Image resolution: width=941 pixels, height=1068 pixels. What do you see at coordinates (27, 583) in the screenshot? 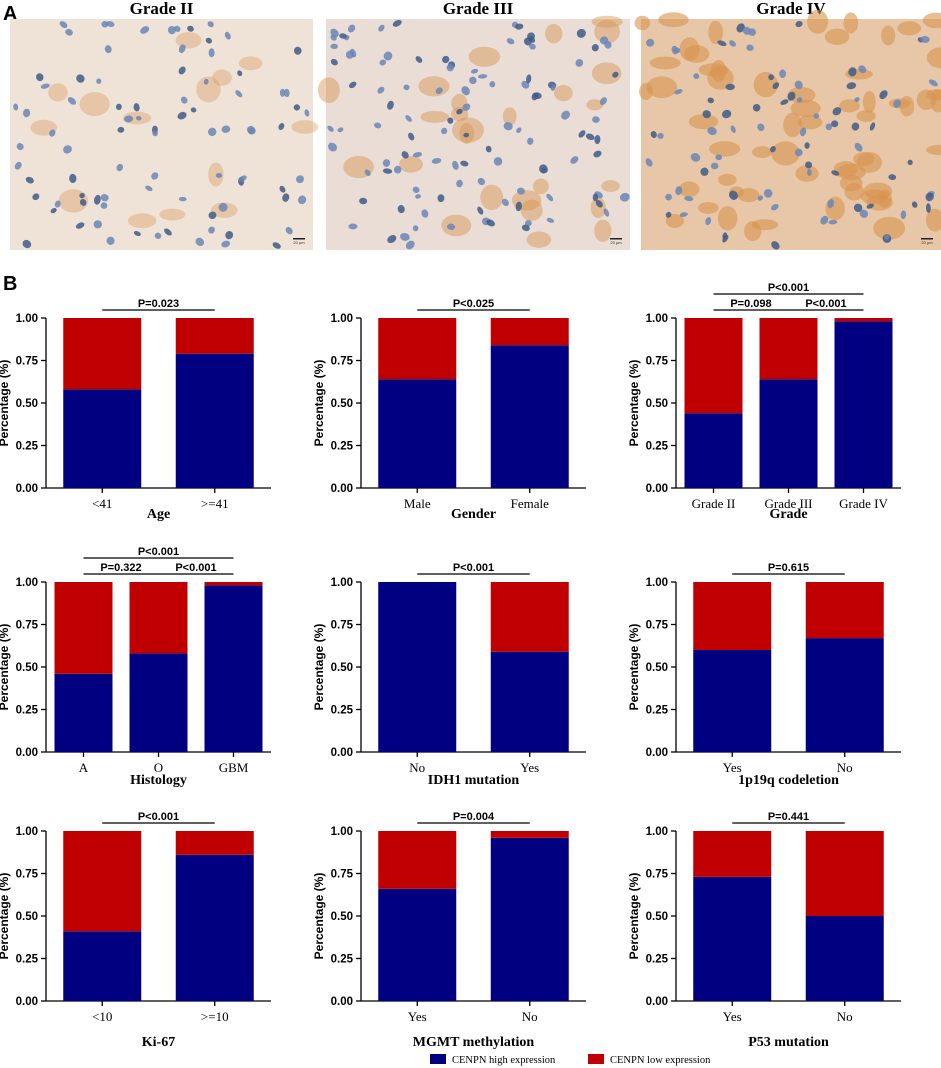
I see `y-tick-label: 1.00` at bounding box center [27, 583].